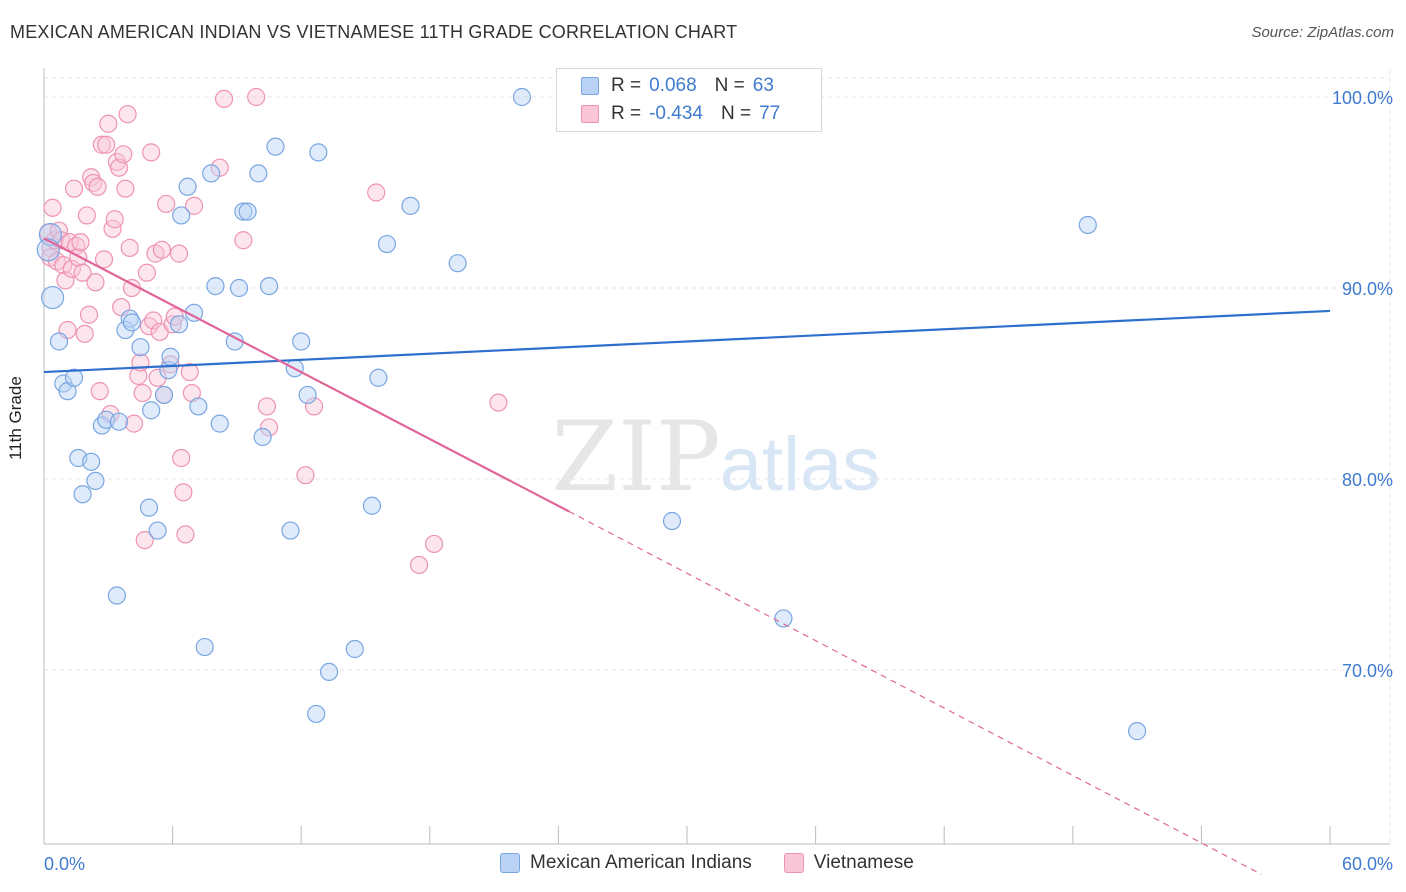 This screenshot has width=1406, height=892. I want to click on x-tick-label: 0.0%, so click(64, 864).